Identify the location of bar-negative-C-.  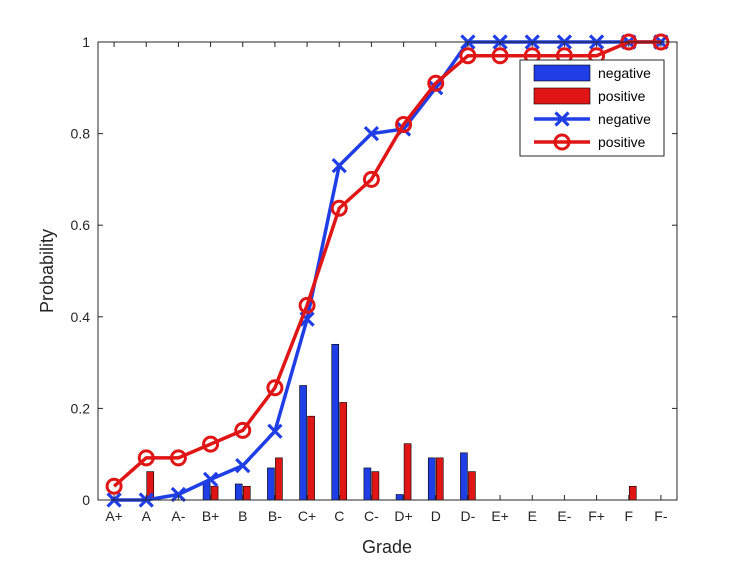
(367, 484).